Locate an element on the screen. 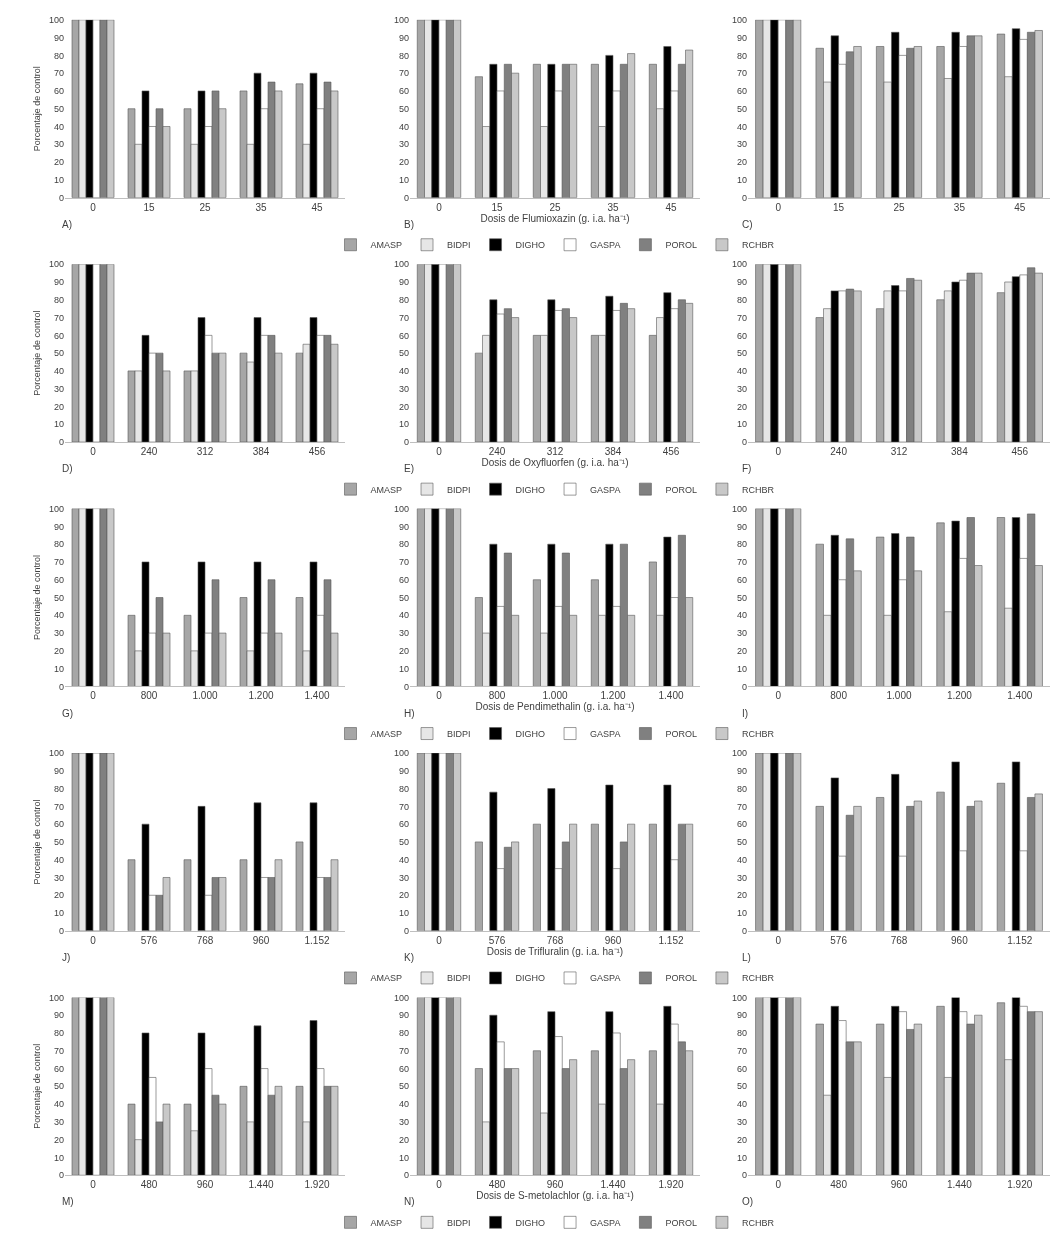 This screenshot has height=1237, width=1056. x-tick-label: 456 is located at coordinates (317, 452).